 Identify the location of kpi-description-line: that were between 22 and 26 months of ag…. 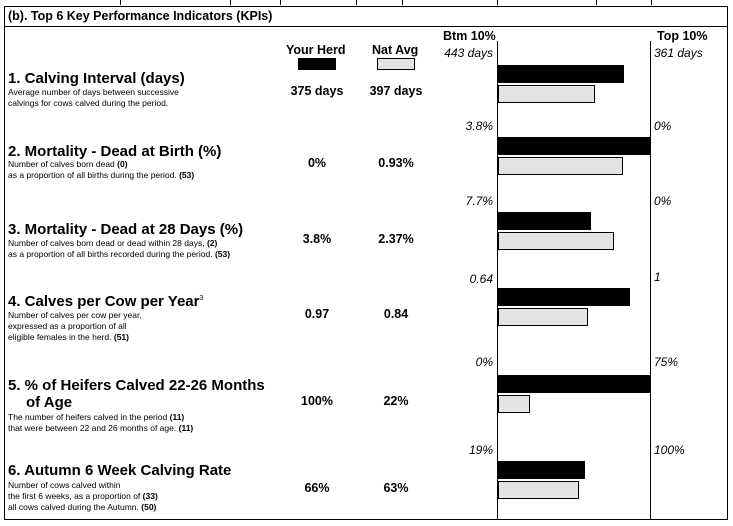
(101, 428).